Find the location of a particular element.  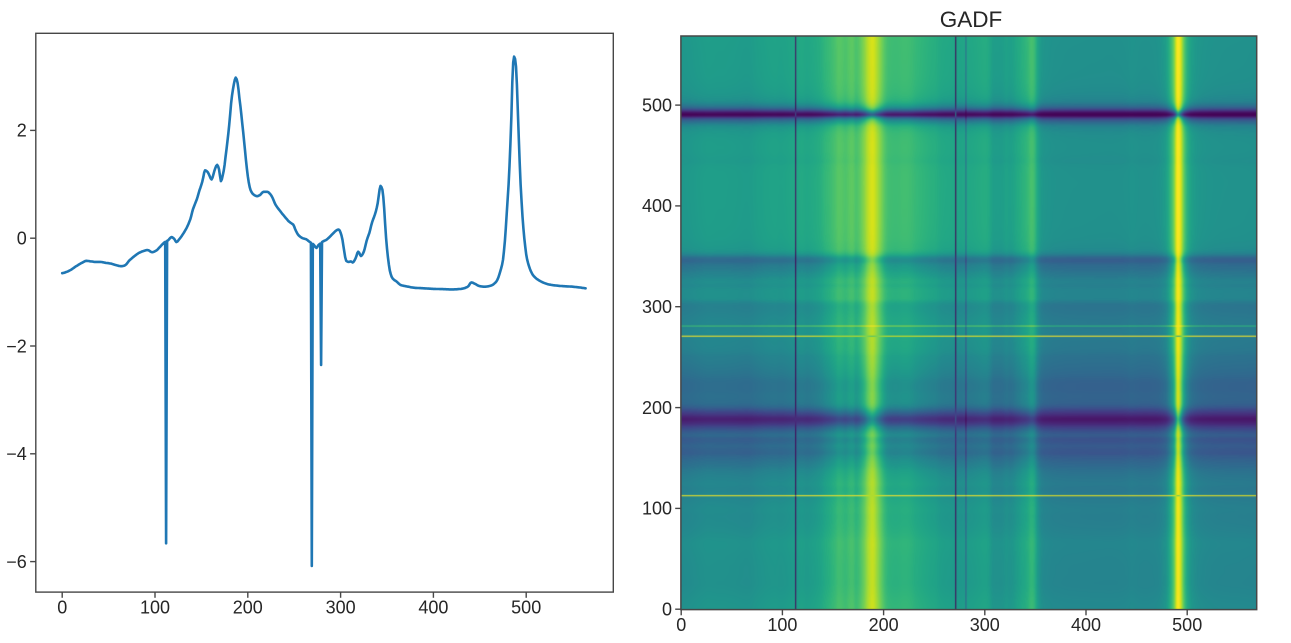

svg-text: GADF is located at coordinates (971, 19).